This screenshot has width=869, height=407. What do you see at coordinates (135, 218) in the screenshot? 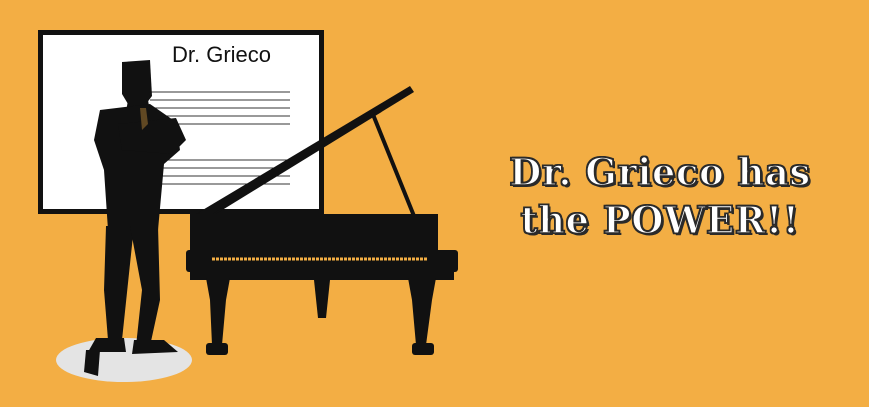
I see `businessman-silhouette-icon` at bounding box center [135, 218].